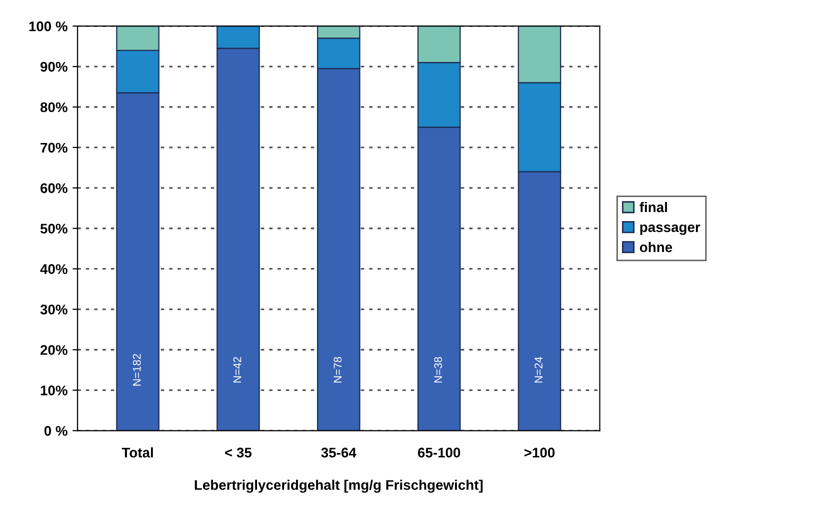 The image size is (816, 522). What do you see at coordinates (238, 453) in the screenshot?
I see `x-tick-label: < 35` at bounding box center [238, 453].